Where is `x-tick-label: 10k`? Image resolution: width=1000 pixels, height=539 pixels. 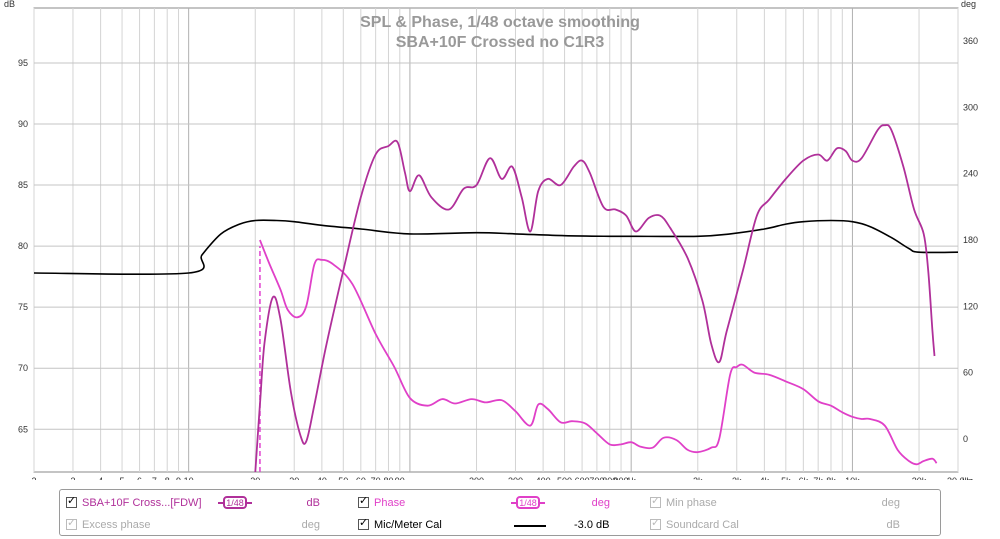
x-tick-label: 10k is located at coordinates (852, 478).